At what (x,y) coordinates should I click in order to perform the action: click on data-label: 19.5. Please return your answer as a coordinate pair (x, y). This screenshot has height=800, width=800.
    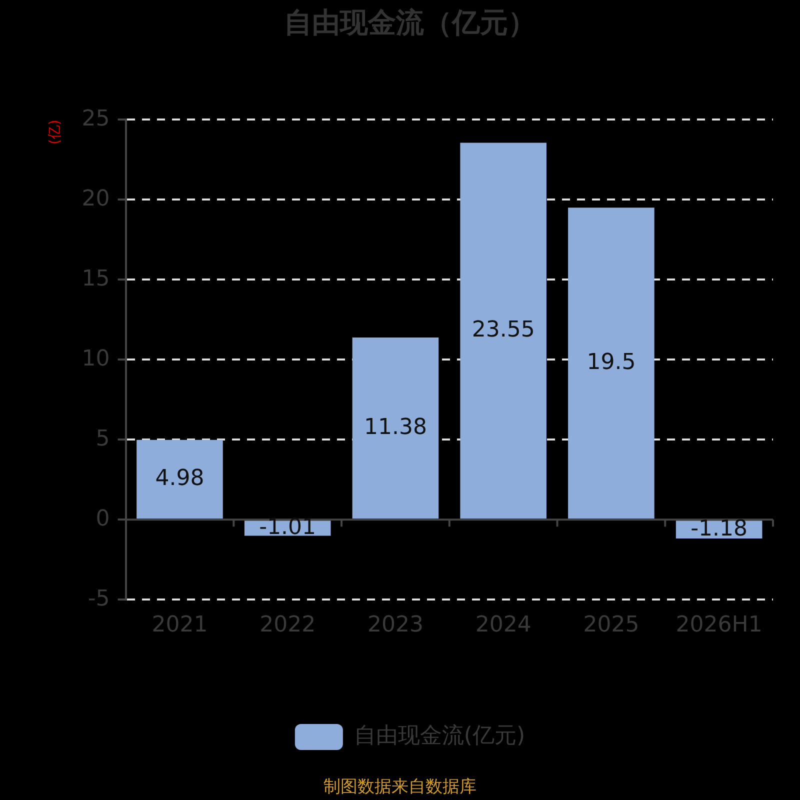
    Looking at the image, I should click on (611, 362).